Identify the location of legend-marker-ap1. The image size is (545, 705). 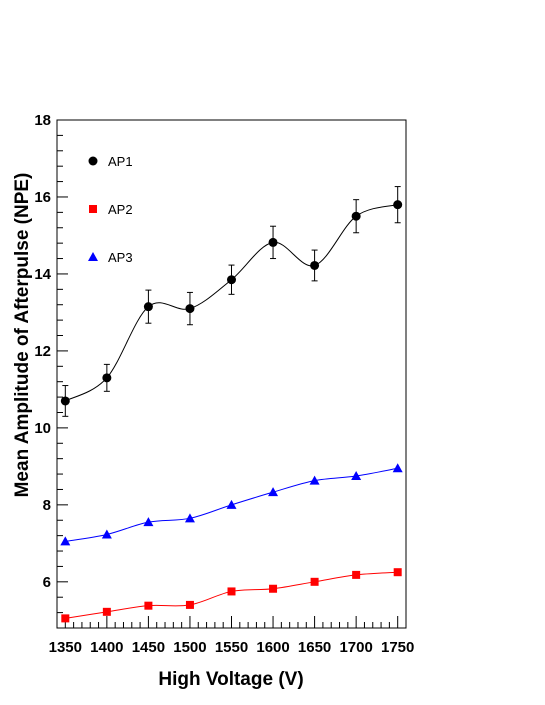
(93, 161).